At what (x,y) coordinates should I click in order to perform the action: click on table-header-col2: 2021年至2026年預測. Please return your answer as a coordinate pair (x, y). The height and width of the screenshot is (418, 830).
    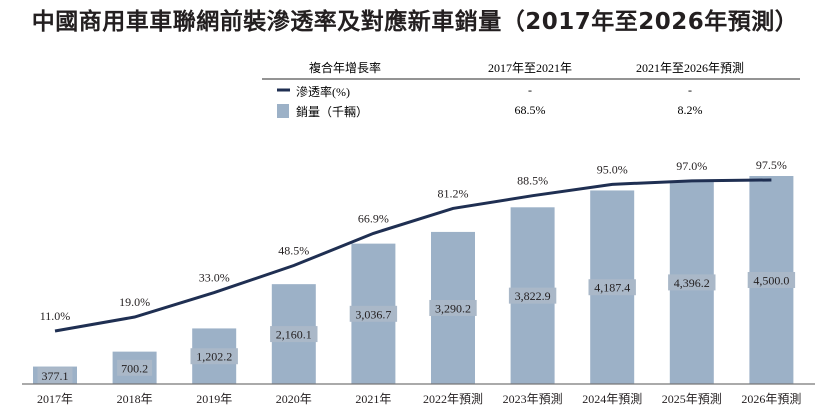
    Looking at the image, I should click on (690, 68).